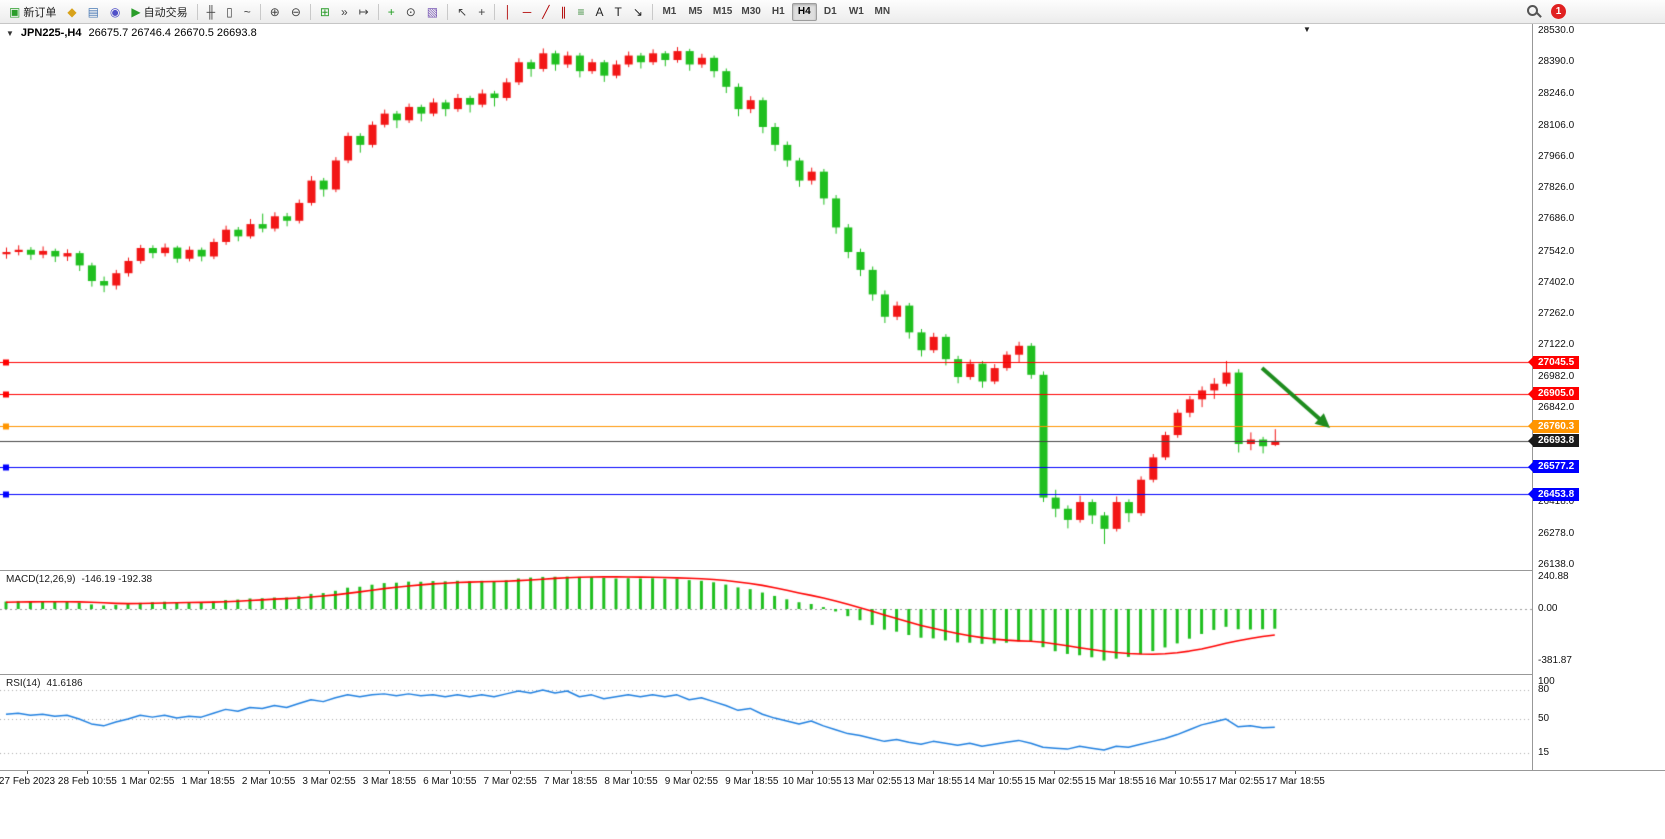  I want to click on new-order-button: ▣ 新订单, so click(32, 12).